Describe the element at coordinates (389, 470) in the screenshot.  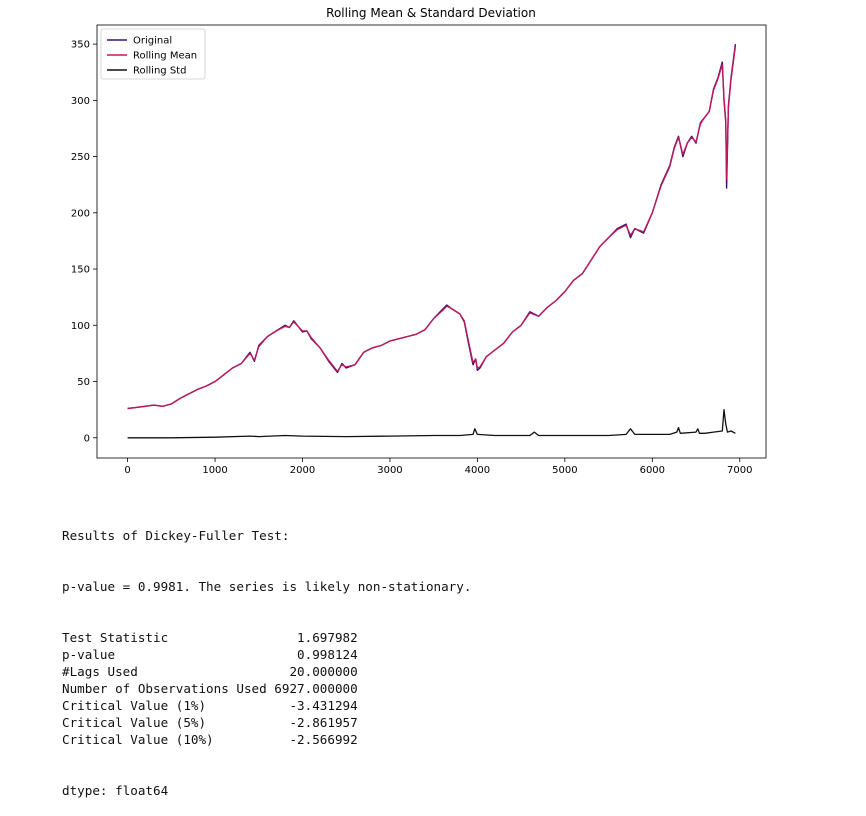
I see `x-tick-label: 3000` at that location.